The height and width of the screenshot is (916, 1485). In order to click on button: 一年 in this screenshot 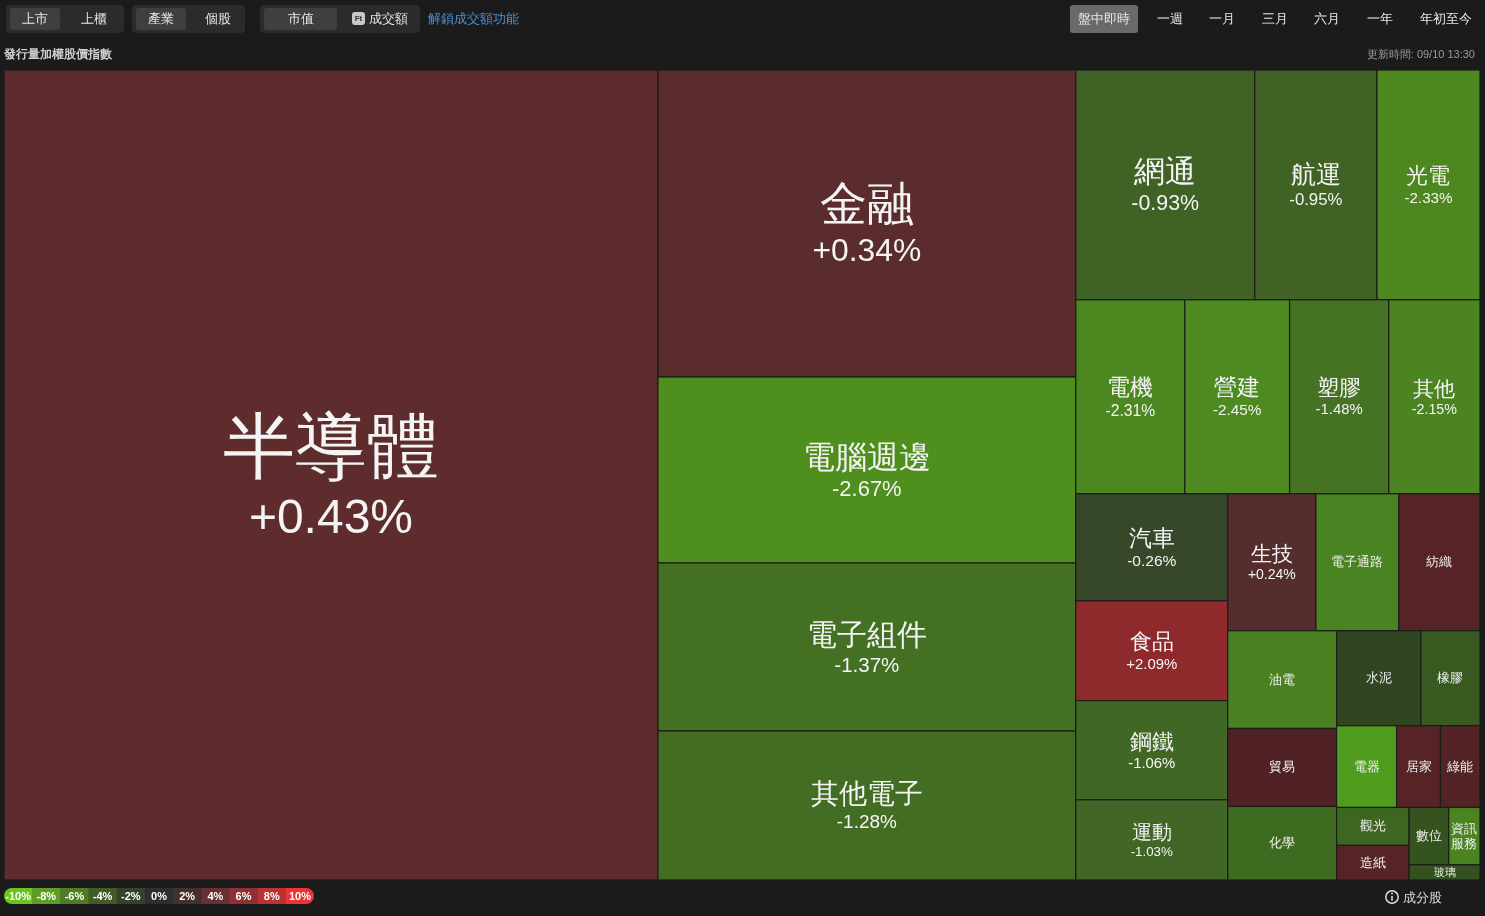, I will do `click(1380, 19)`.